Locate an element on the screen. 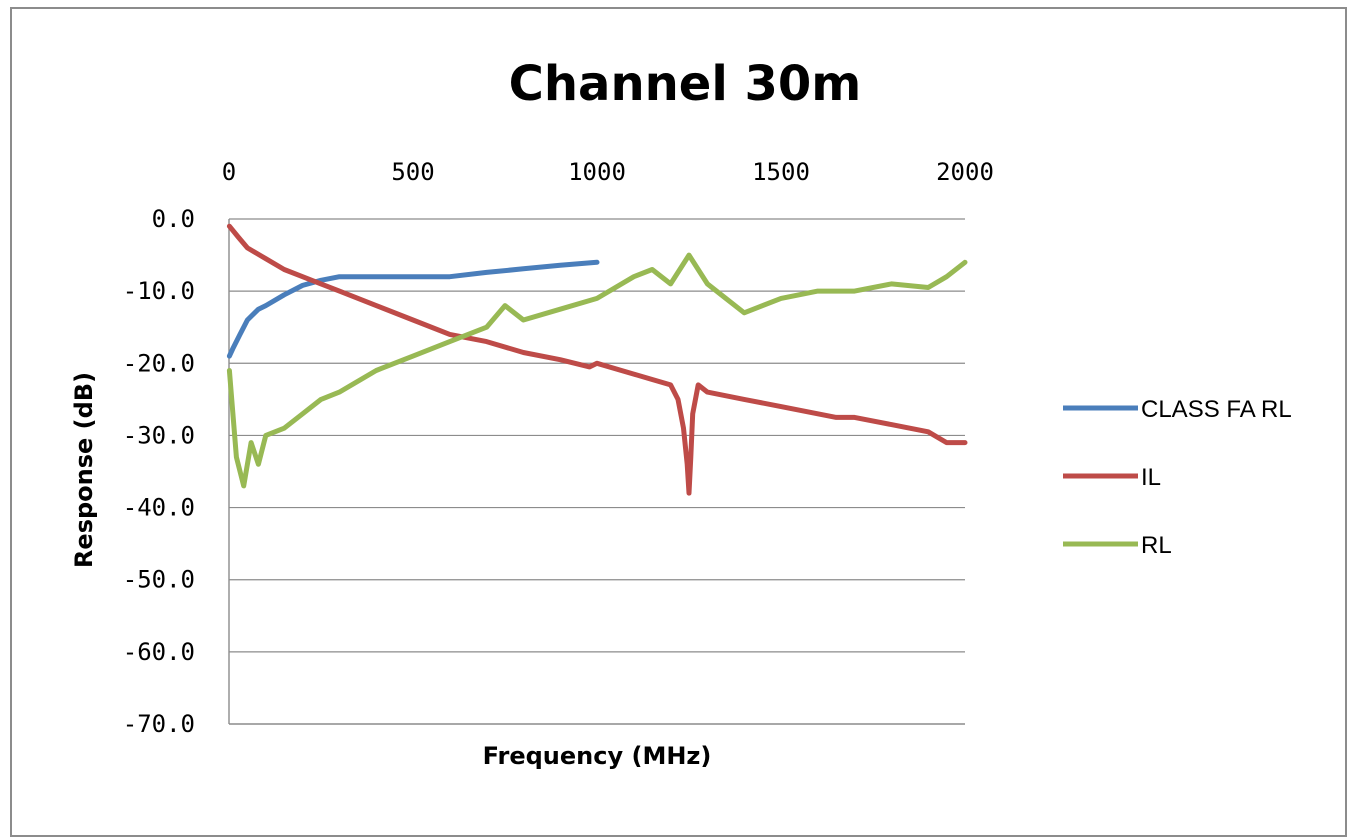 The height and width of the screenshot is (837, 1353). y-tick-label: -60.0 is located at coordinates (159, 652).